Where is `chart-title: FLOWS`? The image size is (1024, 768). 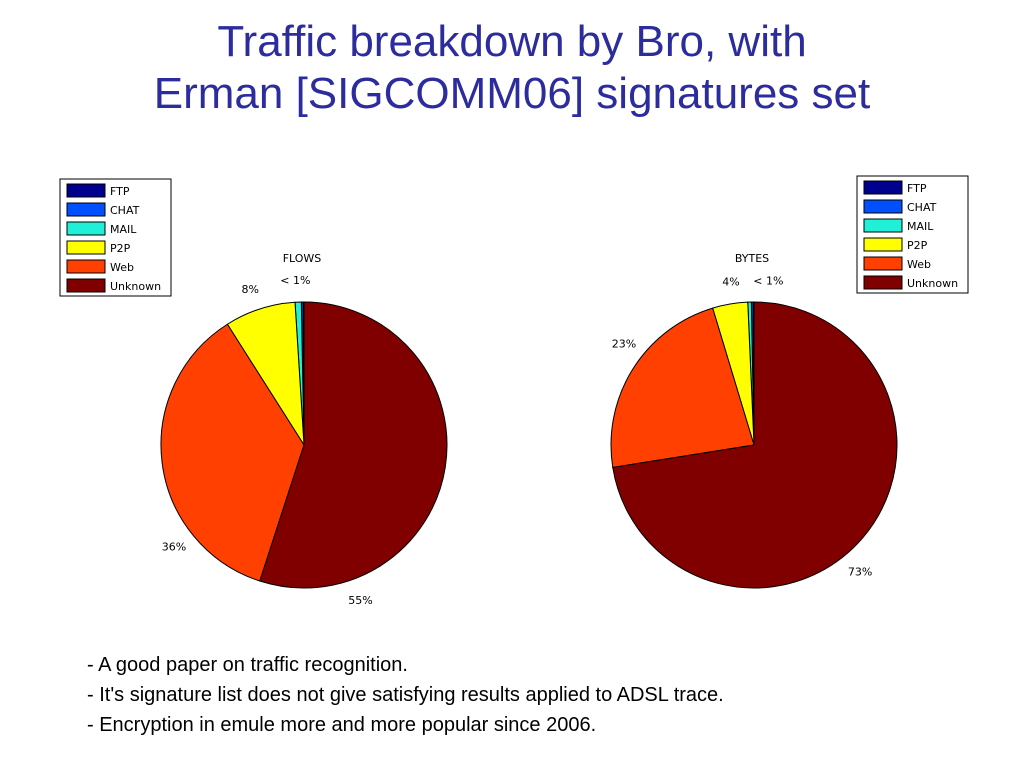 chart-title: FLOWS is located at coordinates (302, 258).